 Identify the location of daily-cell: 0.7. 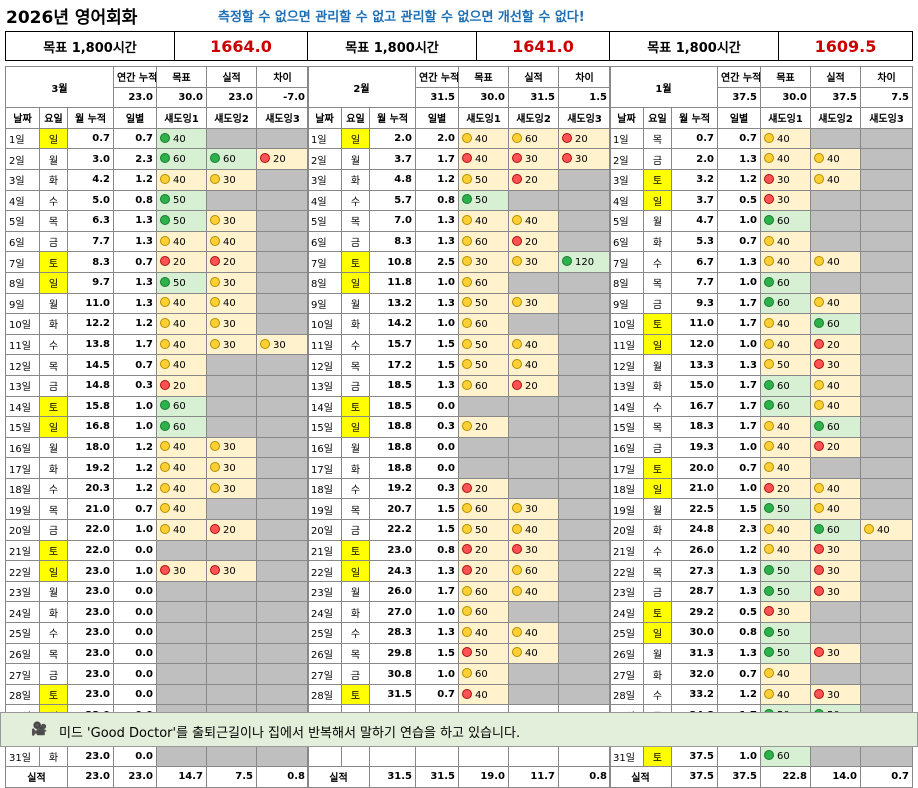
(135, 365).